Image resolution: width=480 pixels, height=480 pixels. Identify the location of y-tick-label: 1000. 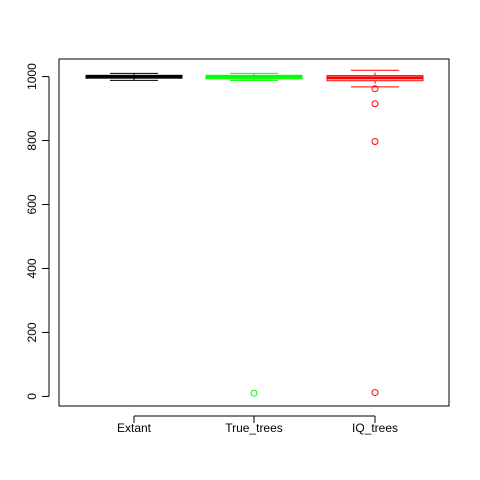
(32, 76).